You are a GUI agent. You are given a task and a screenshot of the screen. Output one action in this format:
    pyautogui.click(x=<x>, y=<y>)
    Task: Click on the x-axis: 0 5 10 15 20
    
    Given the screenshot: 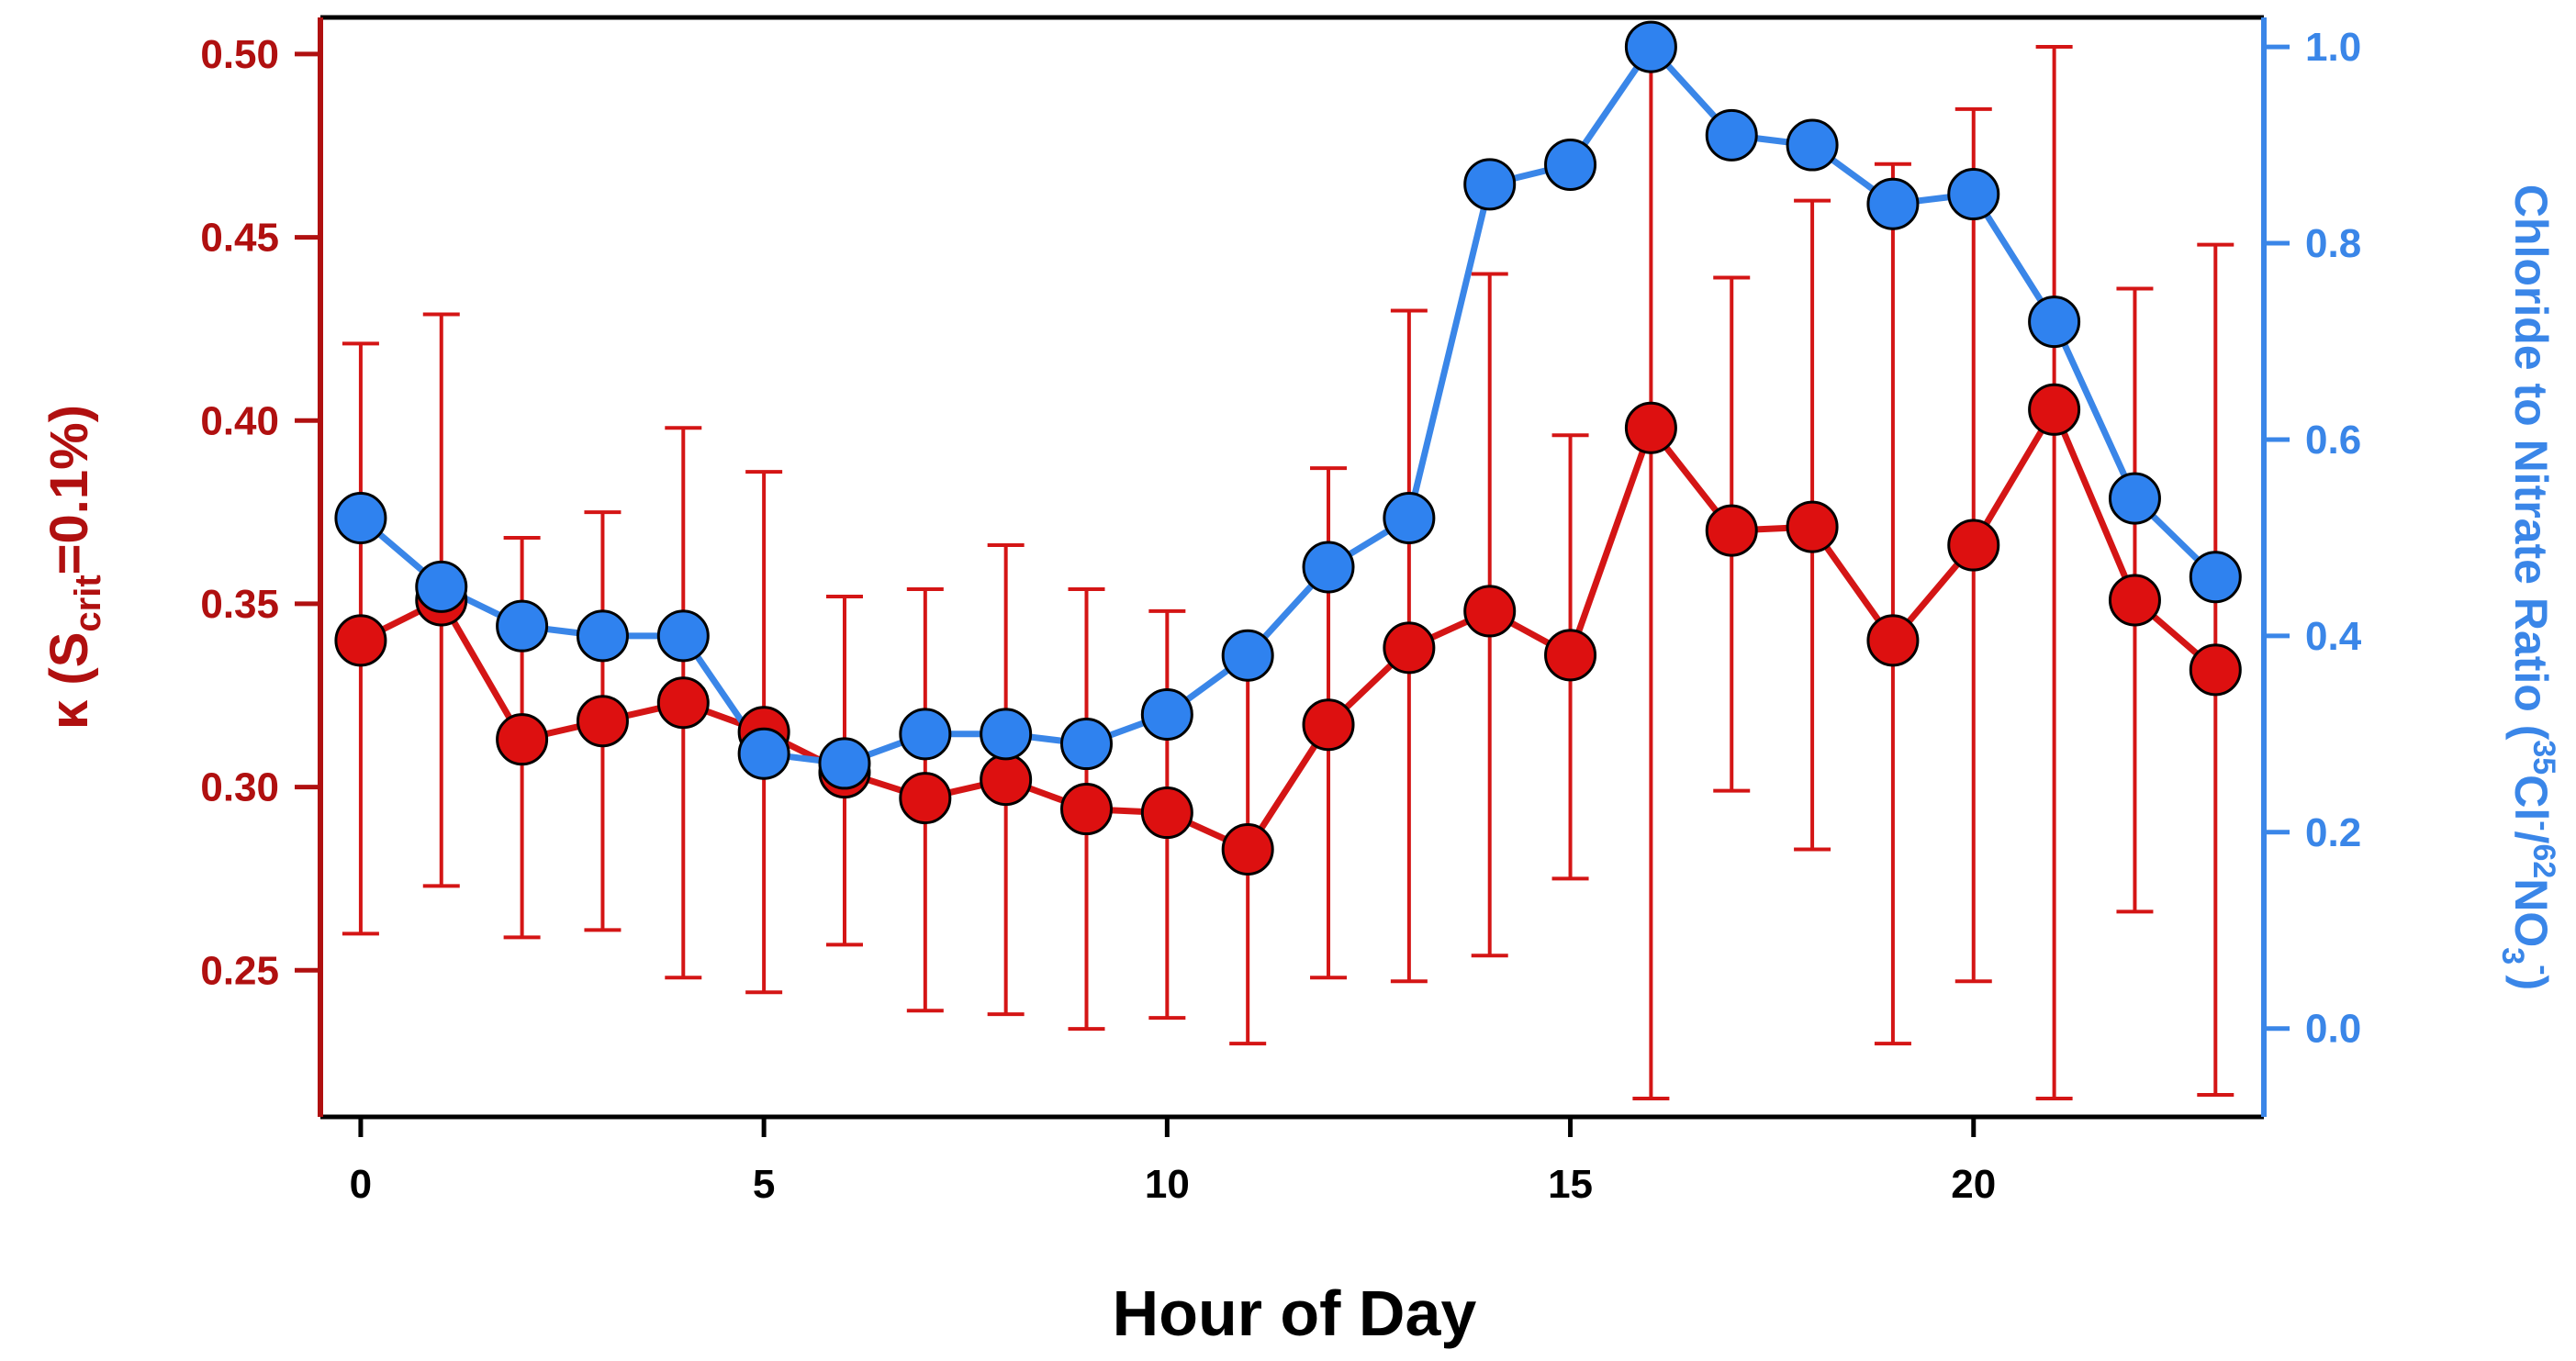 What is the action you would take?
    pyautogui.click(x=1173, y=1162)
    